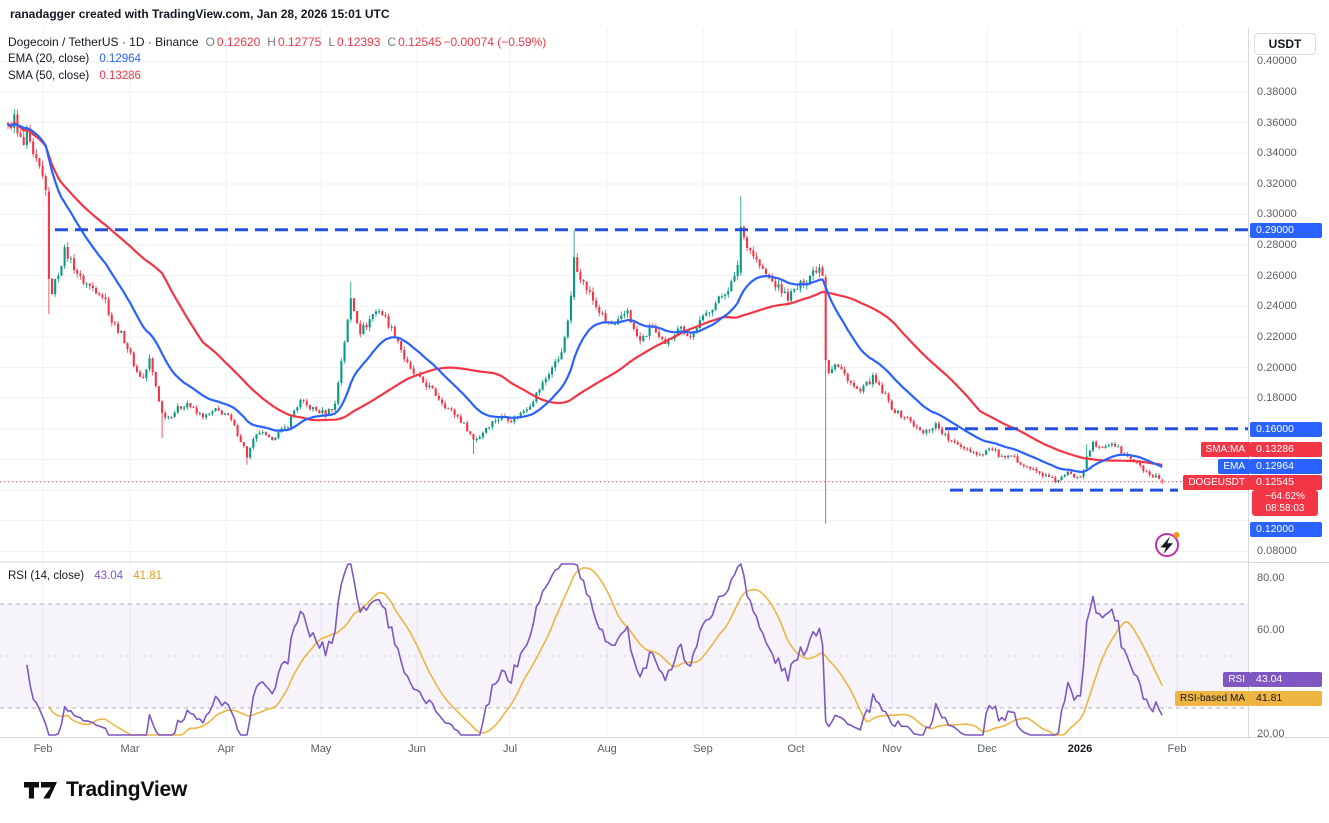 The height and width of the screenshot is (823, 1329). What do you see at coordinates (1277, 153) in the screenshot?
I see `price-tick: 0.34000` at bounding box center [1277, 153].